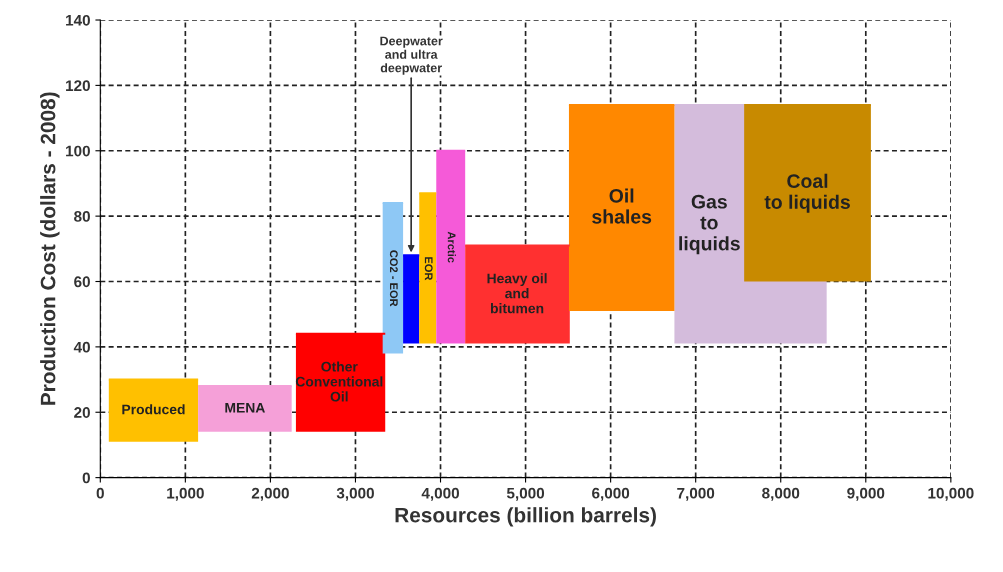 Image resolution: width=1003 pixels, height=572 pixels. Describe the element at coordinates (185, 494) in the screenshot. I see `x-tick-label: 1,000` at that location.